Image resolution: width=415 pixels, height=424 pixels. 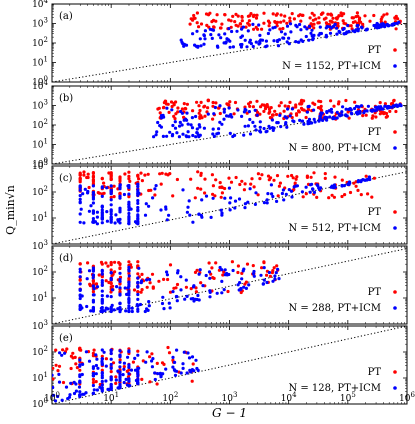 I want to click on legend: PT N = 800, PT+ICM, so click(x=342, y=140).